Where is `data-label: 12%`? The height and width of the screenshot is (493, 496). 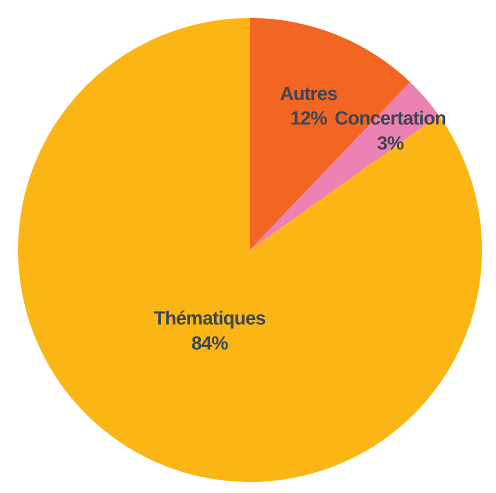
data-label: 12% is located at coordinates (309, 119).